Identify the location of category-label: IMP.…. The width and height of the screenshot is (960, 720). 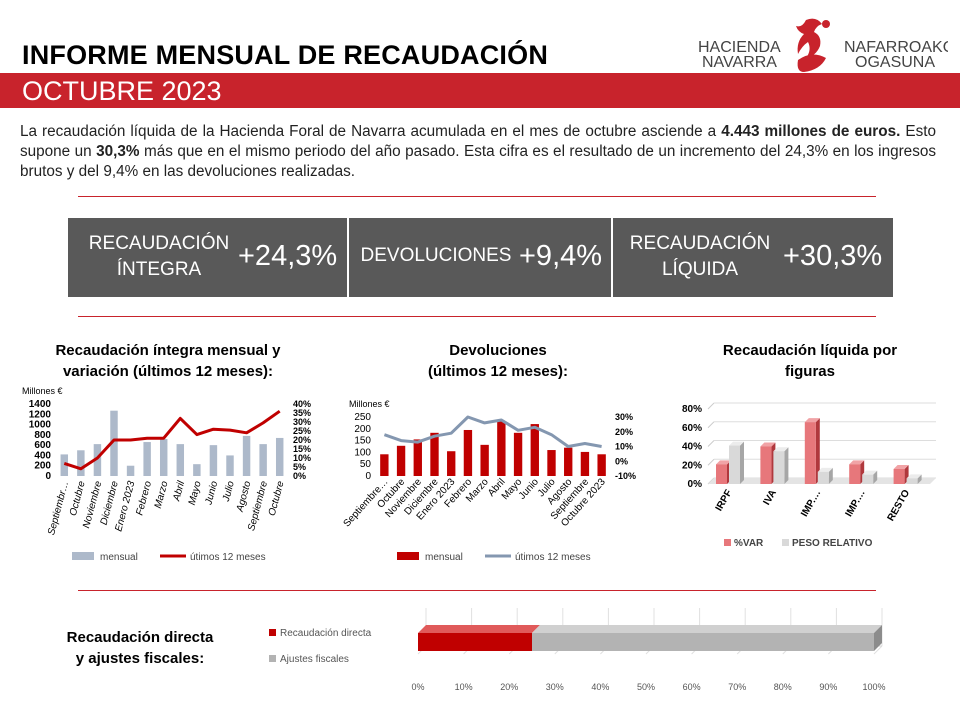
(856, 503).